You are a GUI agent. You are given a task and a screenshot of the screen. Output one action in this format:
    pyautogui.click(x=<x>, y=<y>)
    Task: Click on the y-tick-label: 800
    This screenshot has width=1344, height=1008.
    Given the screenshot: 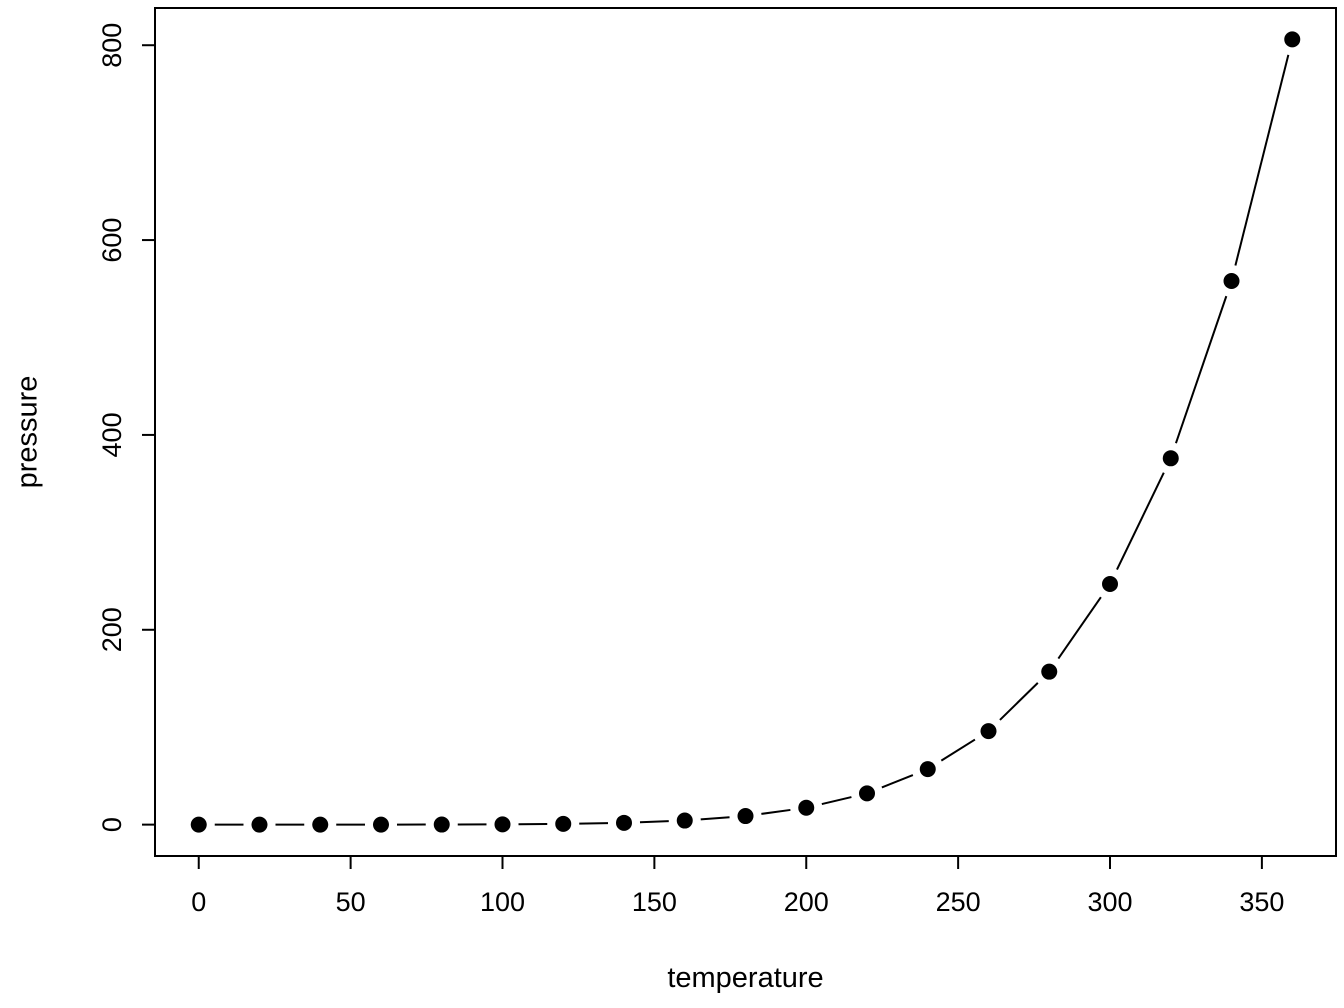 What is the action you would take?
    pyautogui.click(x=112, y=45)
    